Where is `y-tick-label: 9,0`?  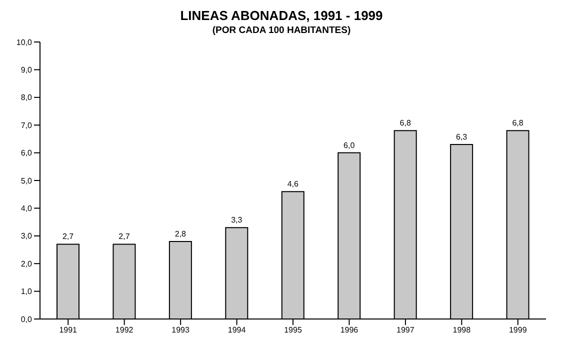 y-tick-label: 9,0 is located at coordinates (26, 70).